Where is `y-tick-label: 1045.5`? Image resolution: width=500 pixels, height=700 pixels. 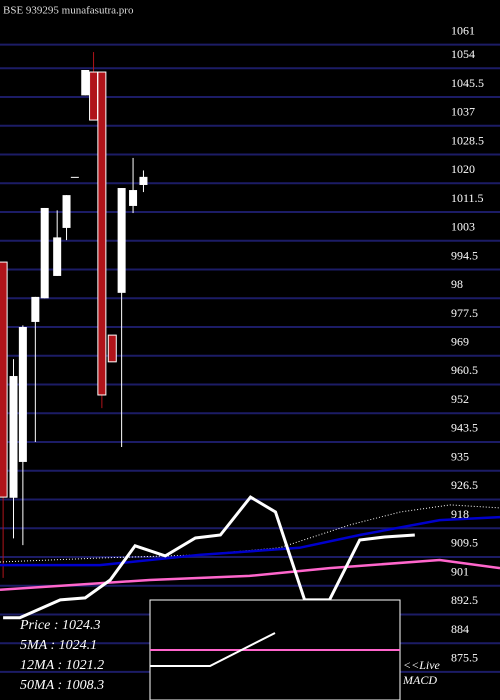
y-tick-label: 1045.5 is located at coordinates (467, 83).